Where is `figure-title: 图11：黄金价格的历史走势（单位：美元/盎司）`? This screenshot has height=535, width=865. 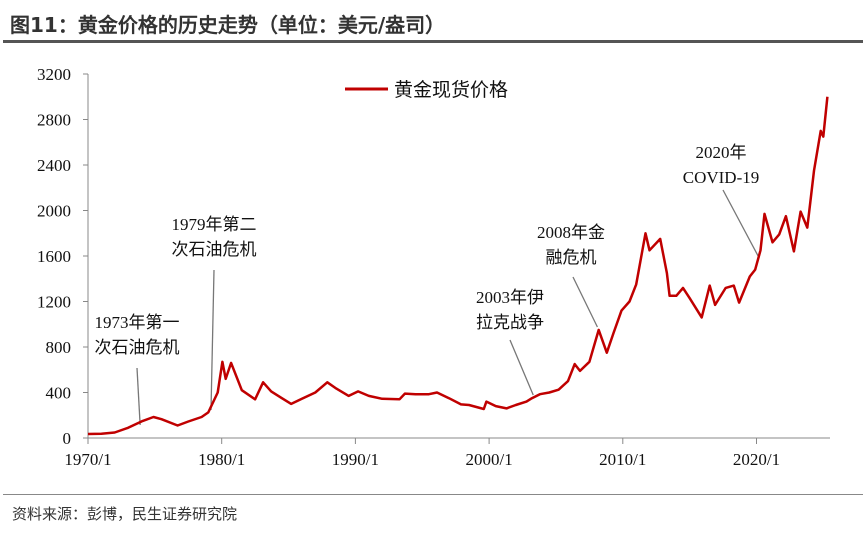 figure-title: 图11：黄金价格的历史走势（单位：美元/盎司） is located at coordinates (228, 25).